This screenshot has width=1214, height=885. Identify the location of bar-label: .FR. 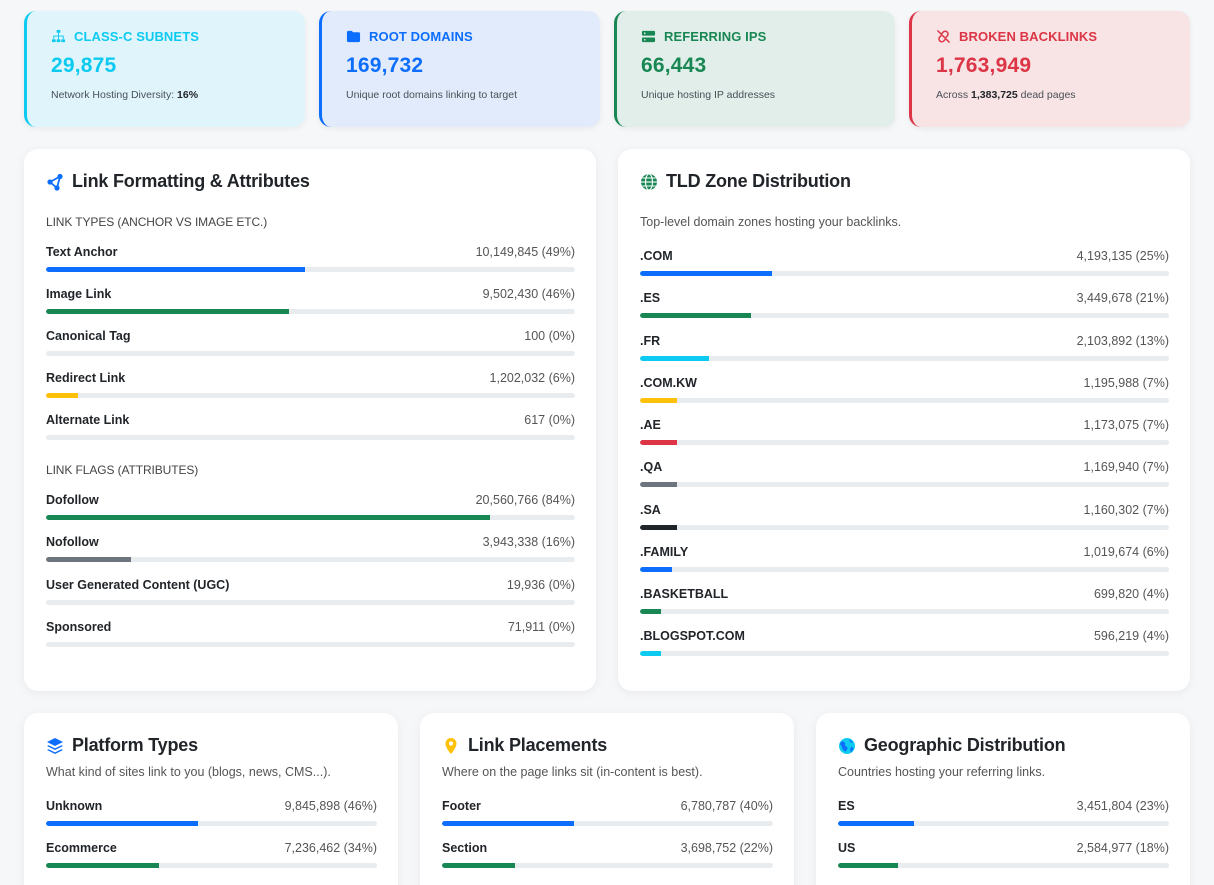
(650, 340).